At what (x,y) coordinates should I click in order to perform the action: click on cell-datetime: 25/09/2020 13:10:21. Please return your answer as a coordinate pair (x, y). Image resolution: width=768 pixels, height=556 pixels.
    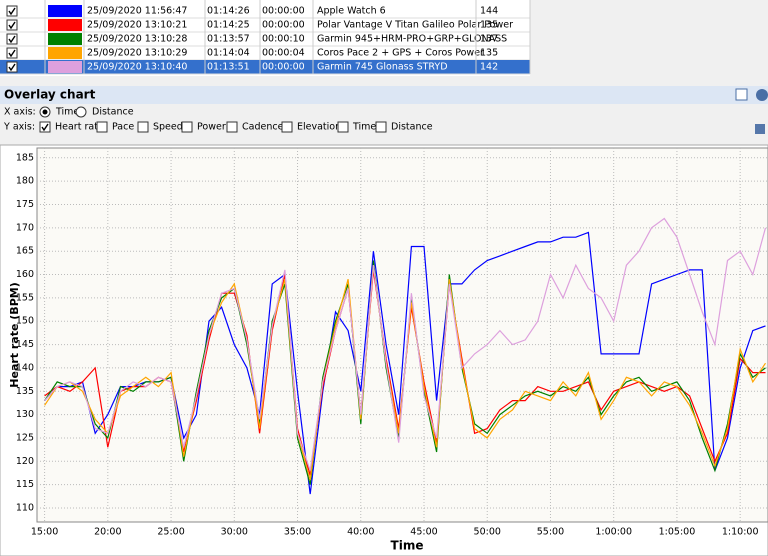
    Looking at the image, I should click on (137, 25).